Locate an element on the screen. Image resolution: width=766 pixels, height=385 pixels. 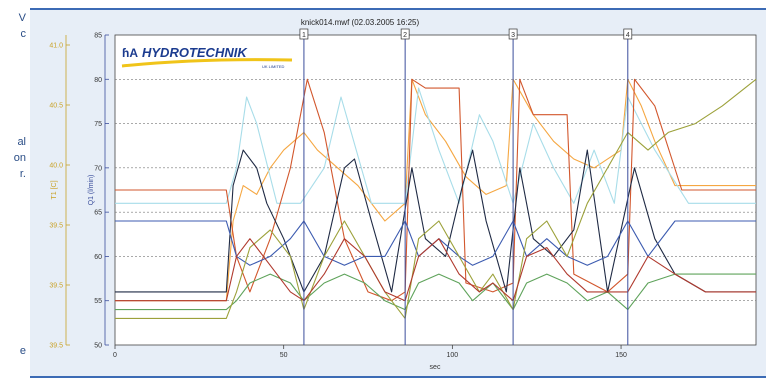
left-axis-tick-label: 50 is located at coordinates (98, 346).